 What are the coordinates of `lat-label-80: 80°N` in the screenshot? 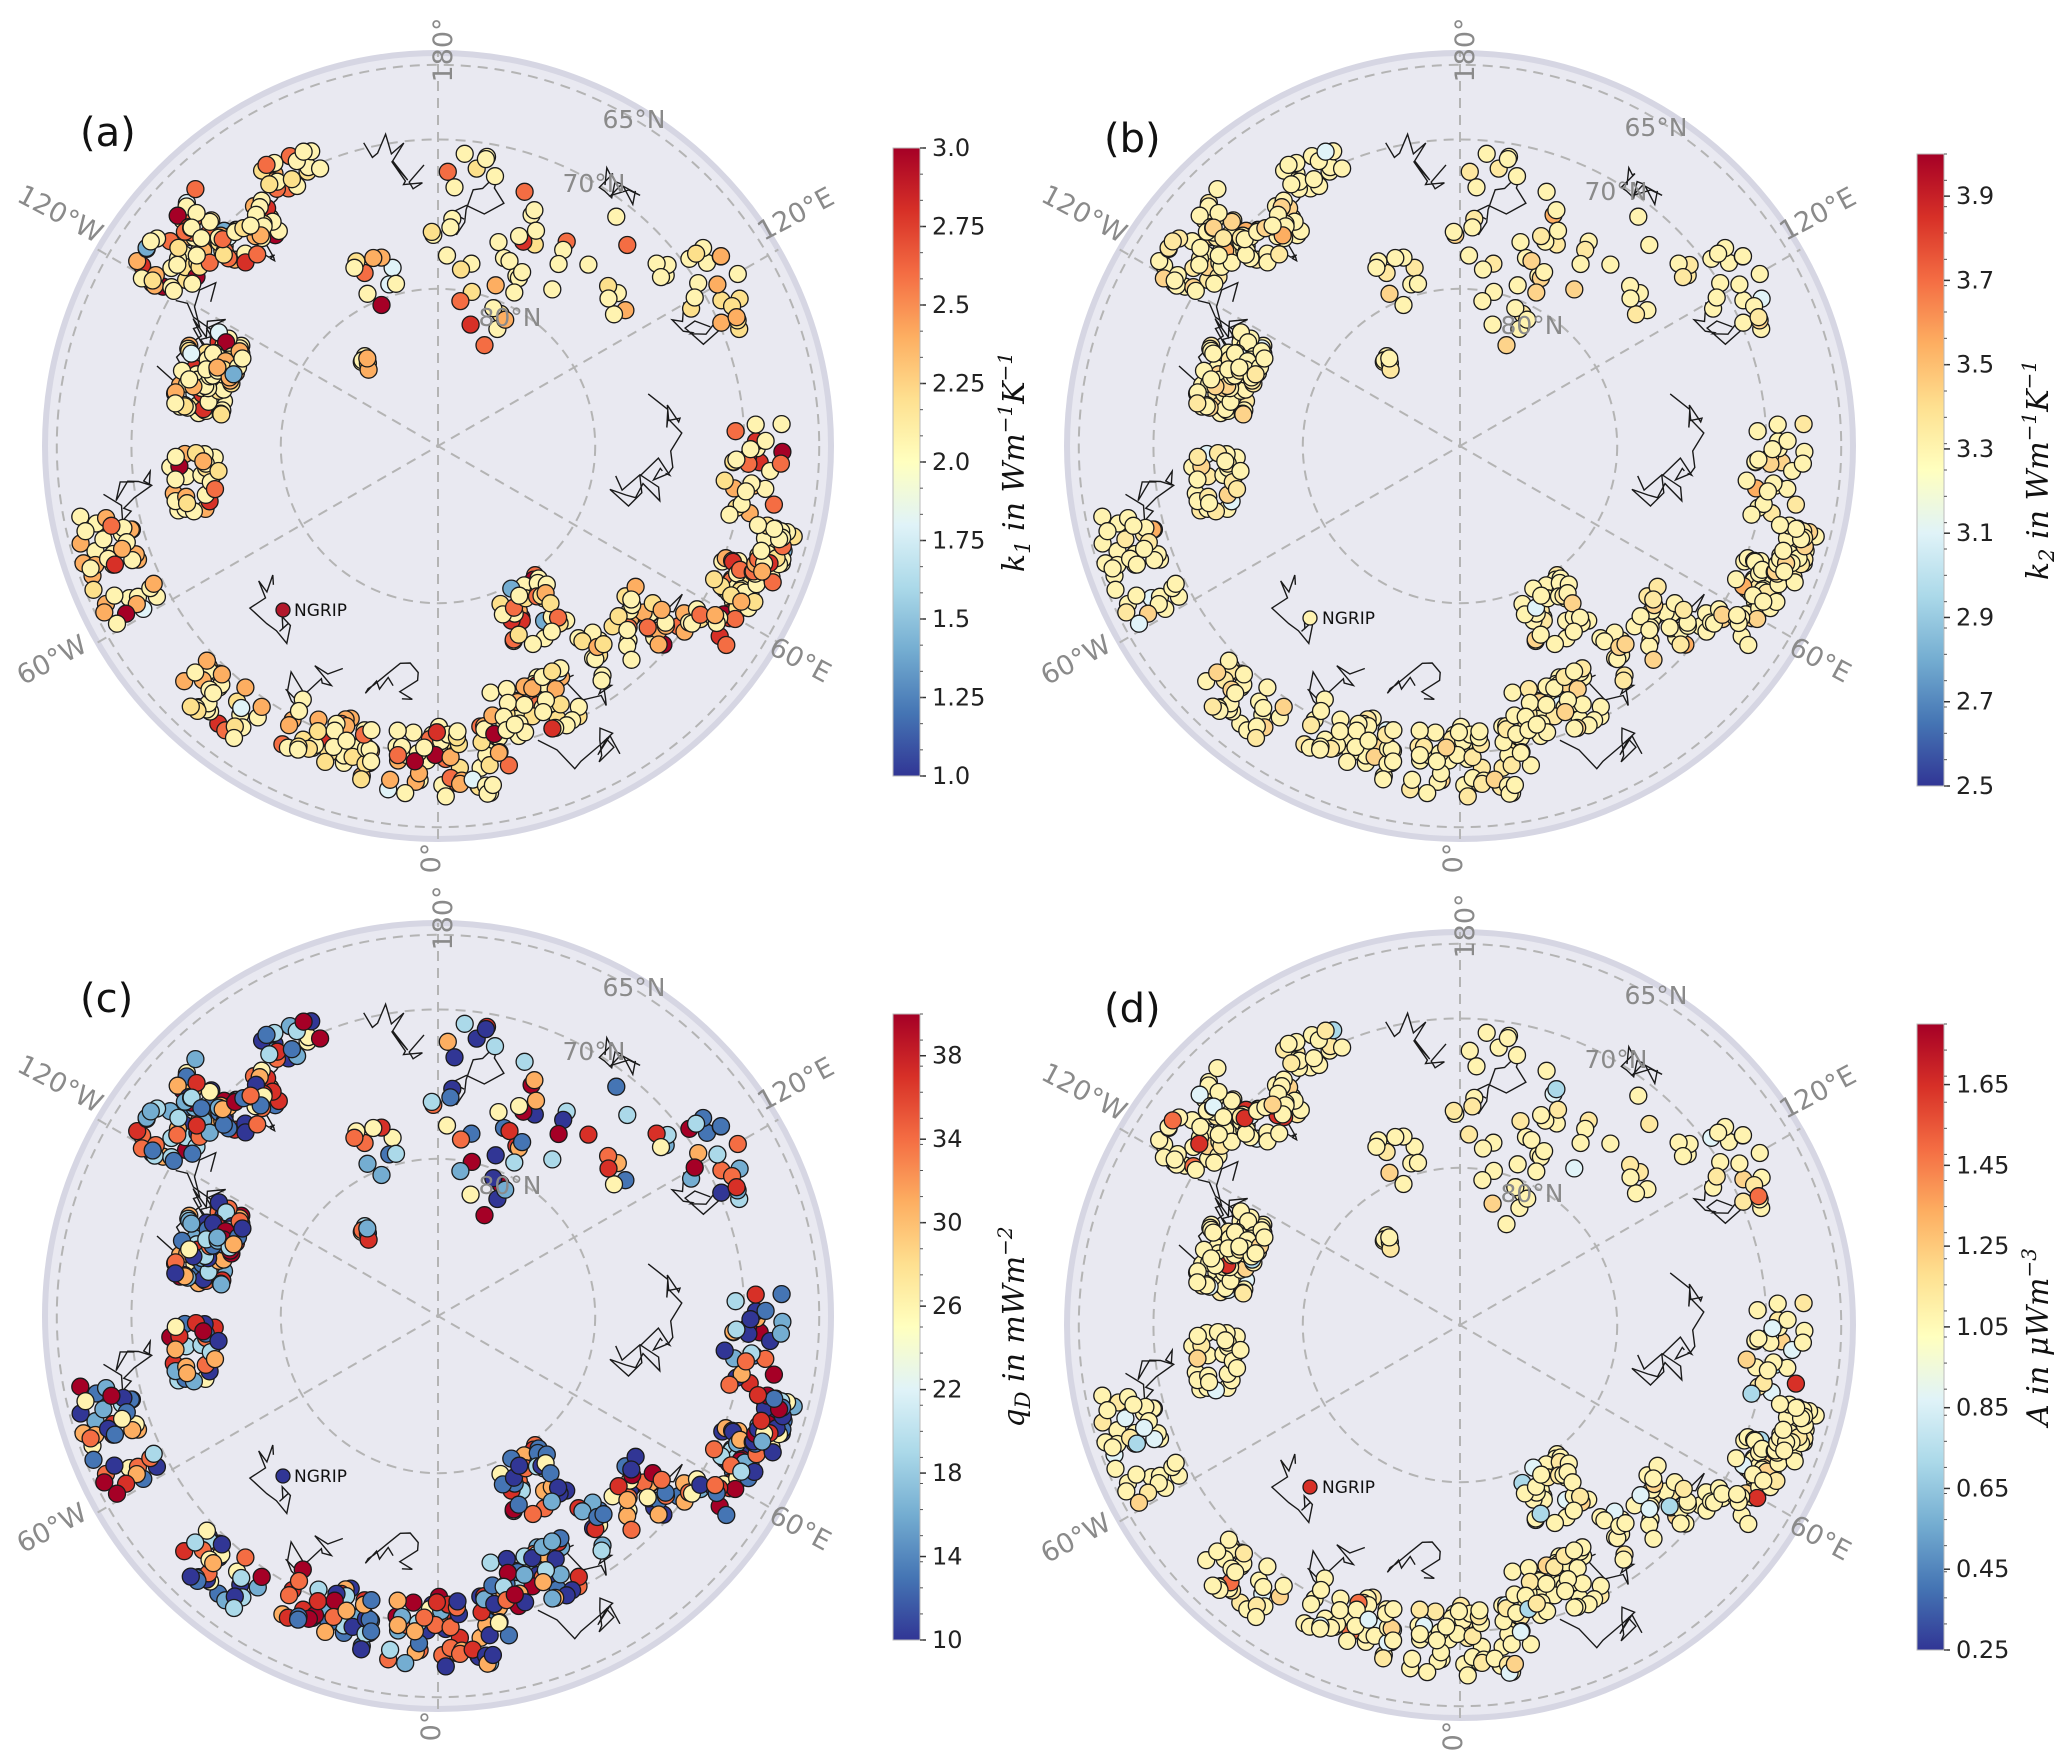 It's located at (509, 1185).